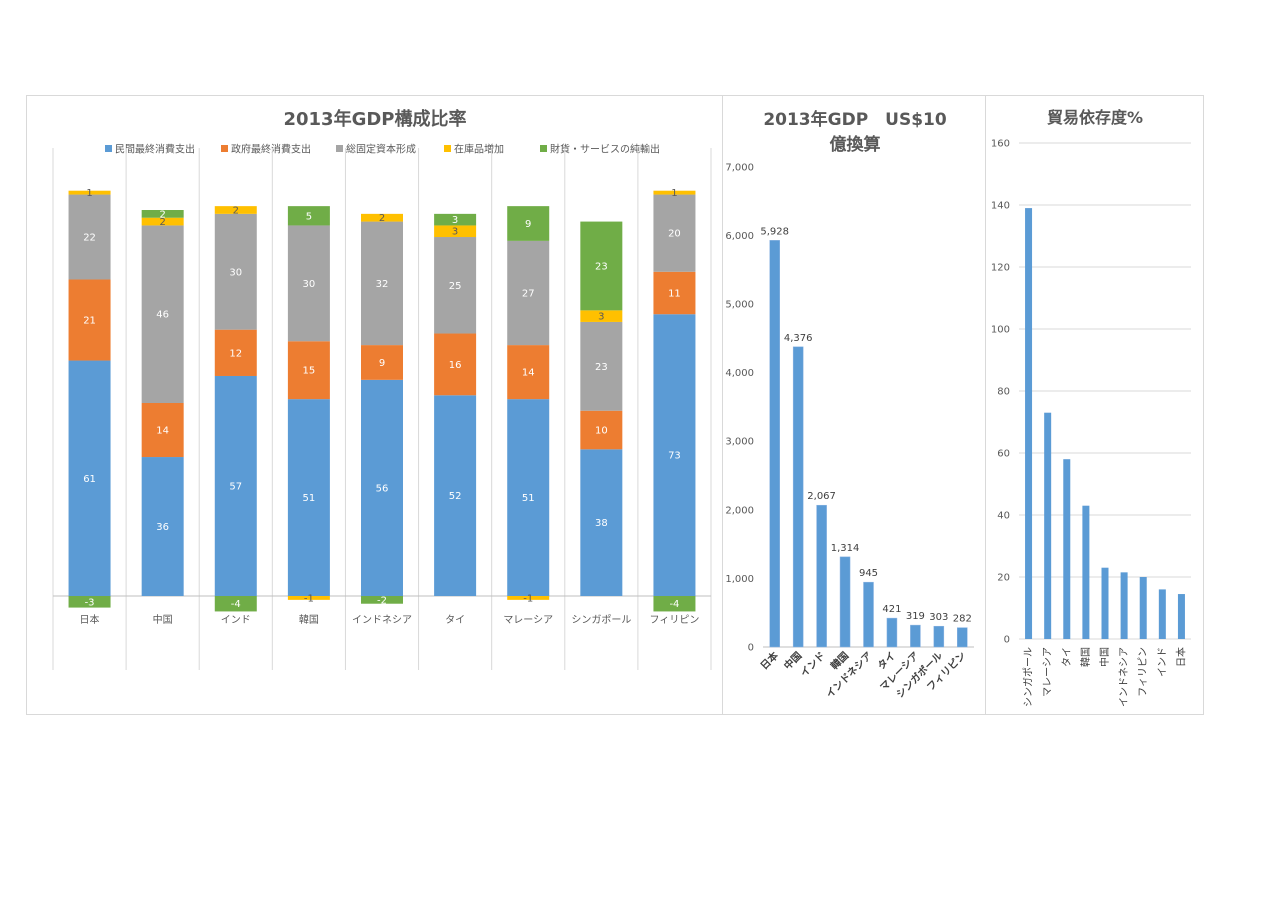 This screenshot has height=900, width=1280. Describe the element at coordinates (528, 620) in the screenshot. I see `category-label: マレーシア` at that location.